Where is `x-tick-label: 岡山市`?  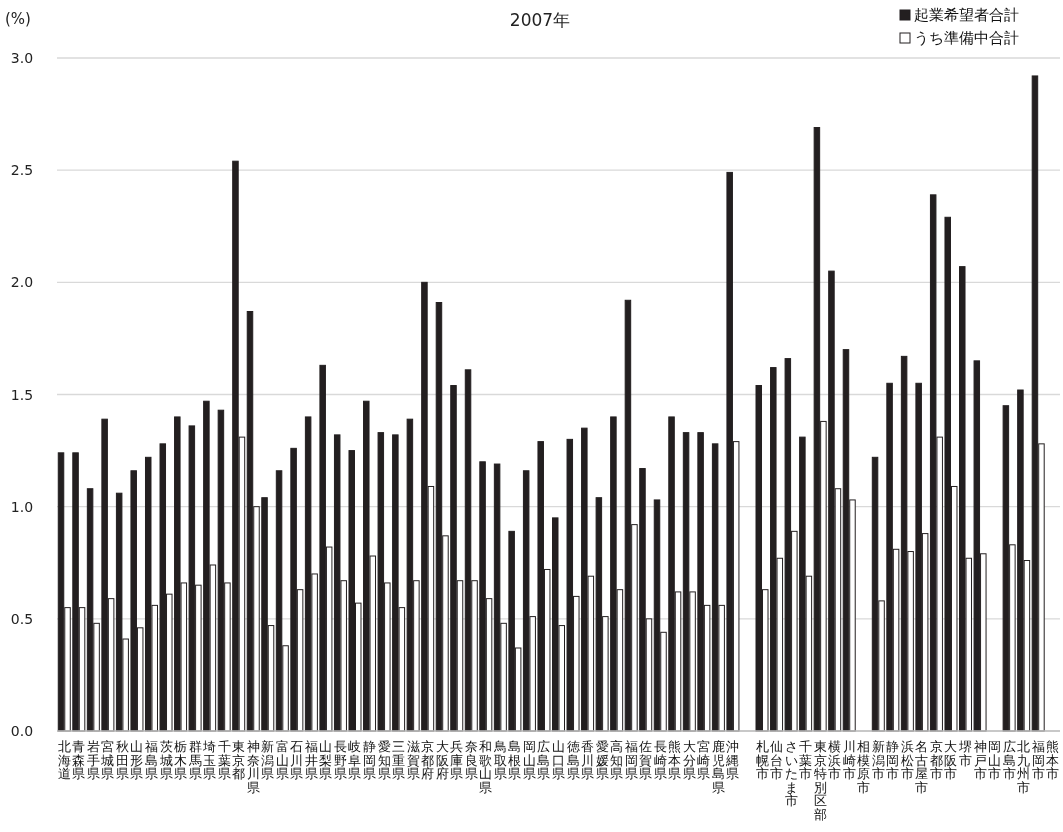 x-tick-label: 岡山市 is located at coordinates (995, 760).